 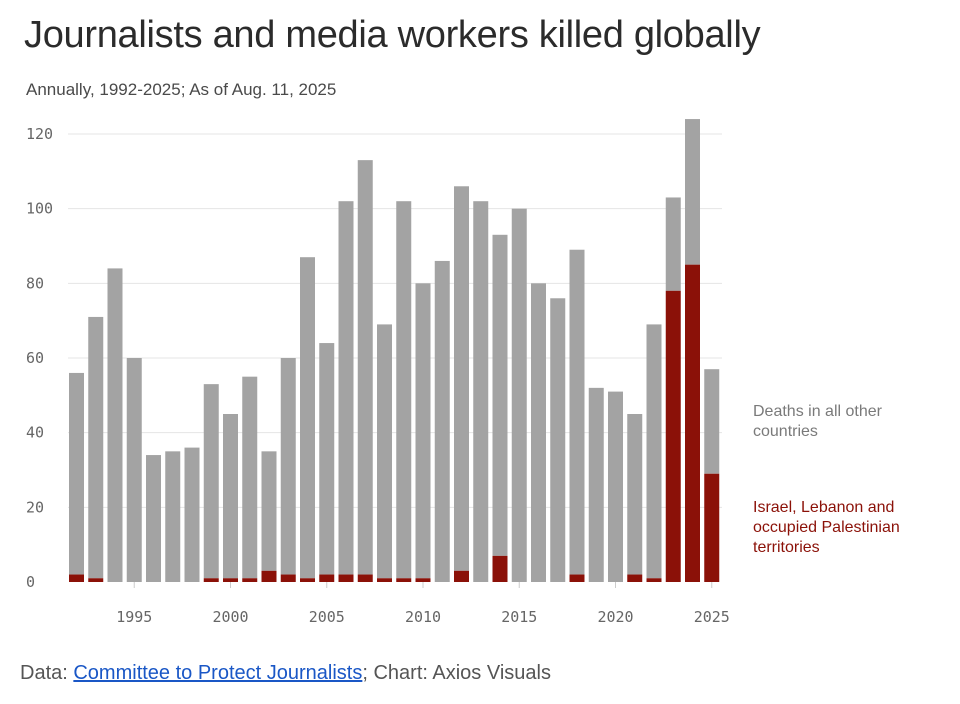 I want to click on bar-other-2017, so click(x=558, y=440).